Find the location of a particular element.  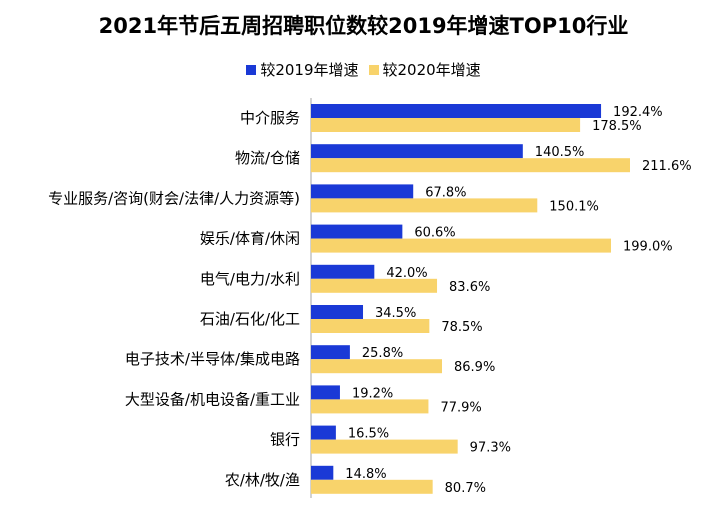

legend-label-2019: 较2019年增速 is located at coordinates (309, 70).